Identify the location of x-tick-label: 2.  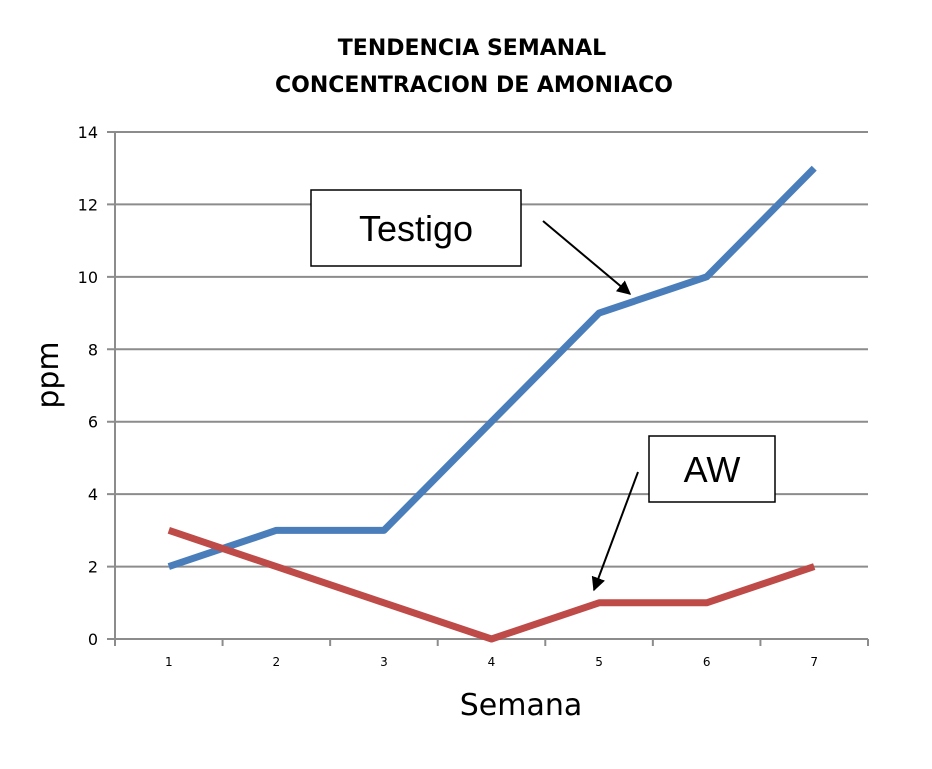
(277, 662).